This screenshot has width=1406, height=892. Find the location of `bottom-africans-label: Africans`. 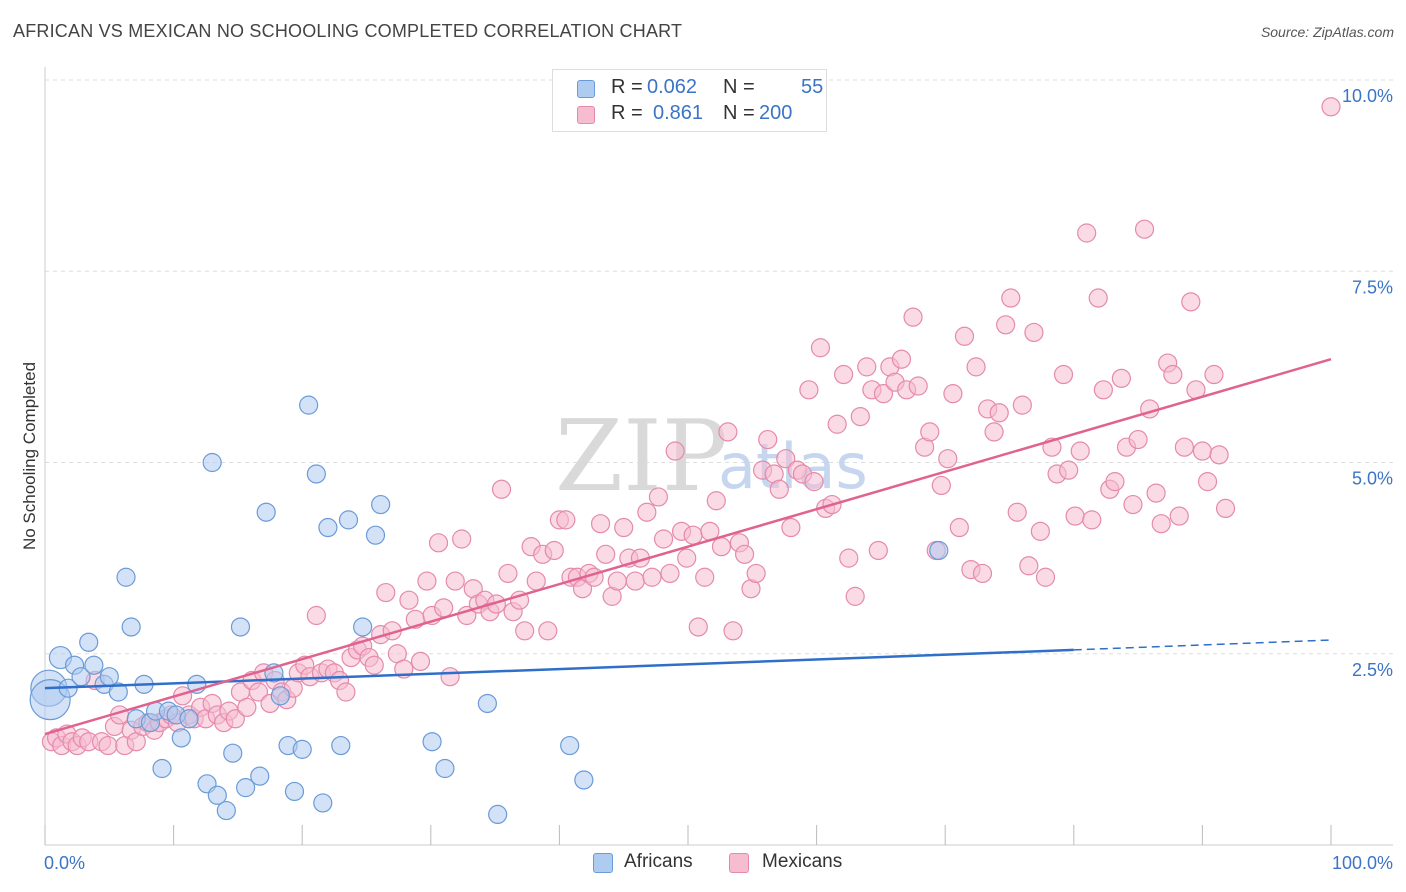

bottom-africans-label: Africans is located at coordinates (658, 861).